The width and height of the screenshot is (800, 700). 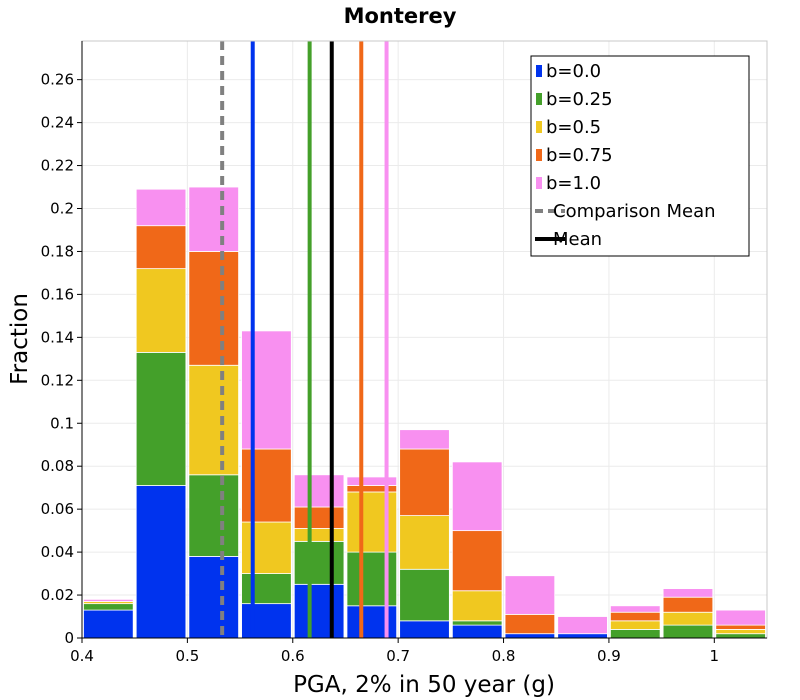 What do you see at coordinates (579, 99) in the screenshot?
I see `legend-label: b=0.25` at bounding box center [579, 99].